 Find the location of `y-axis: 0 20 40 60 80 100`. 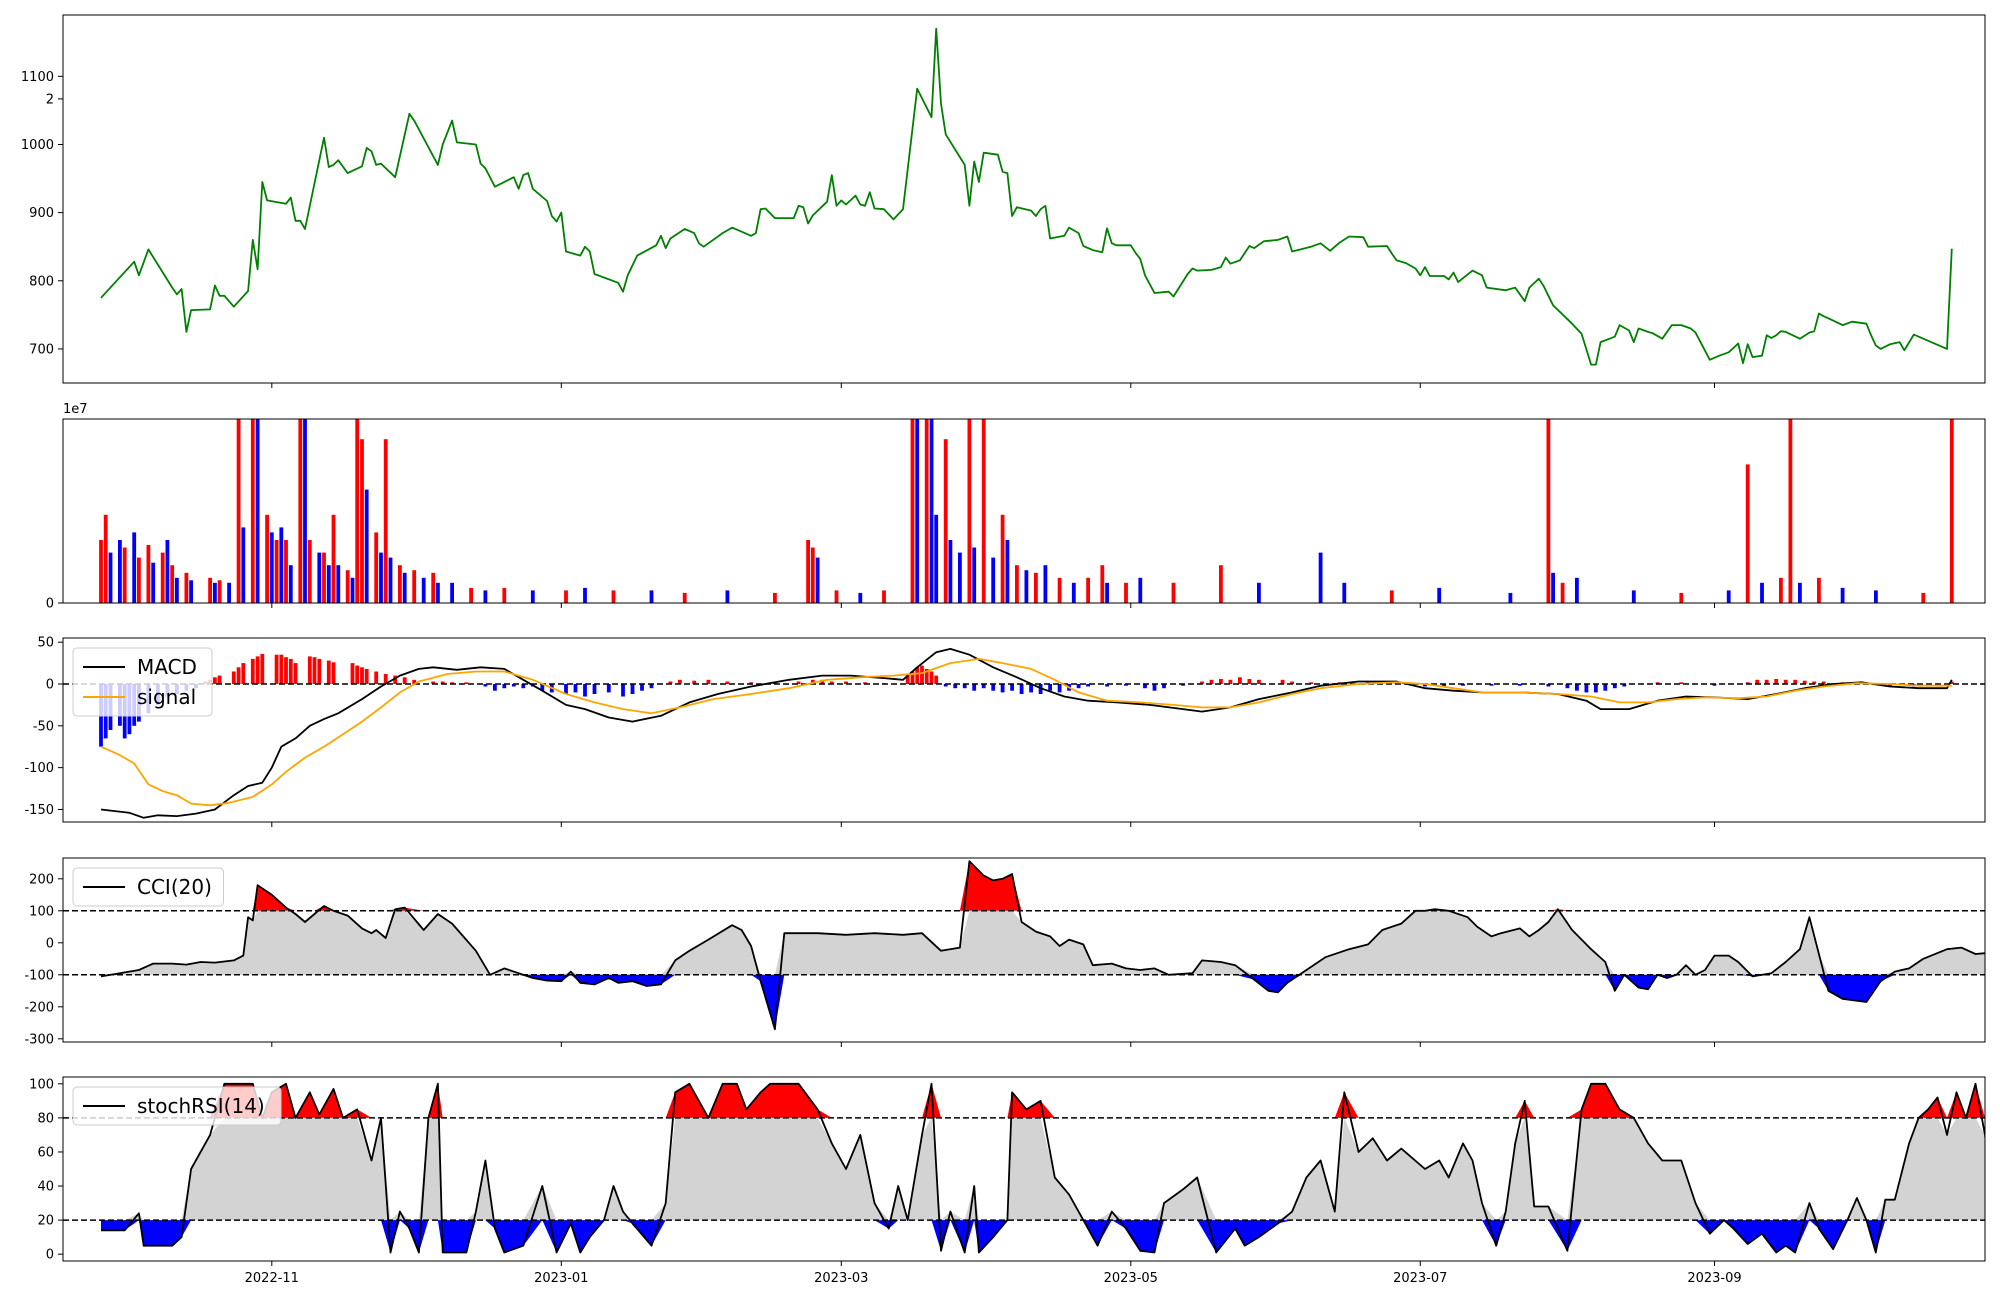

y-axis: 0 20 40 60 80 100 is located at coordinates (46, 1170).